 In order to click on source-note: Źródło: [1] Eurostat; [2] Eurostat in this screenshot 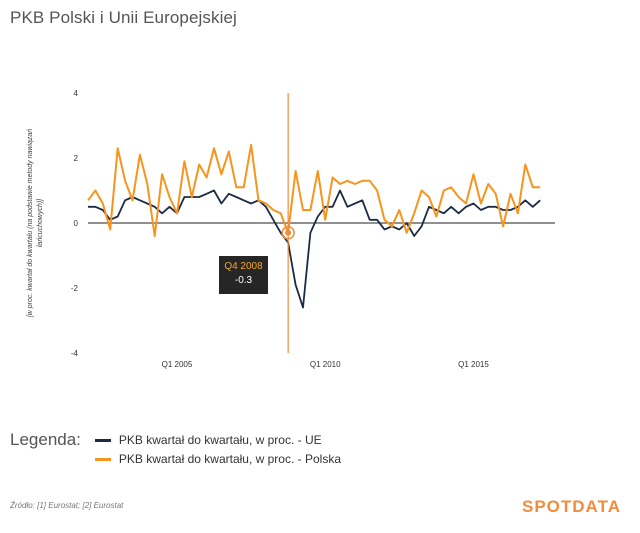, I will do `click(67, 505)`.